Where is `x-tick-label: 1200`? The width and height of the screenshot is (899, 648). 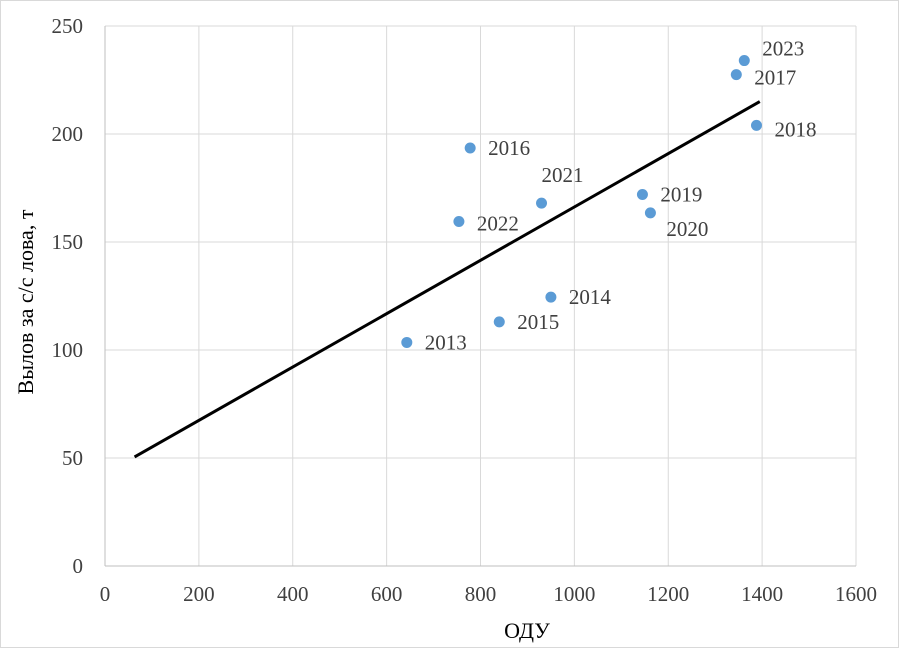 x-tick-label: 1200 is located at coordinates (668, 594).